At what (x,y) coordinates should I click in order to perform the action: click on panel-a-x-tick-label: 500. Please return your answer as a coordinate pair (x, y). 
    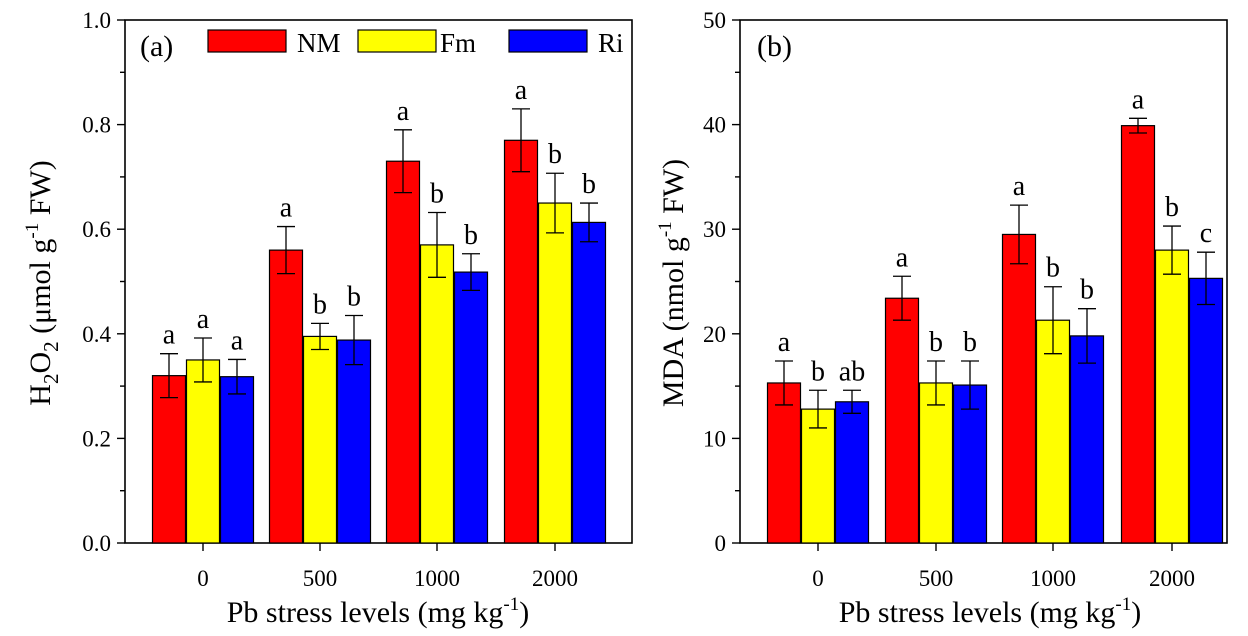
    Looking at the image, I should click on (320, 578).